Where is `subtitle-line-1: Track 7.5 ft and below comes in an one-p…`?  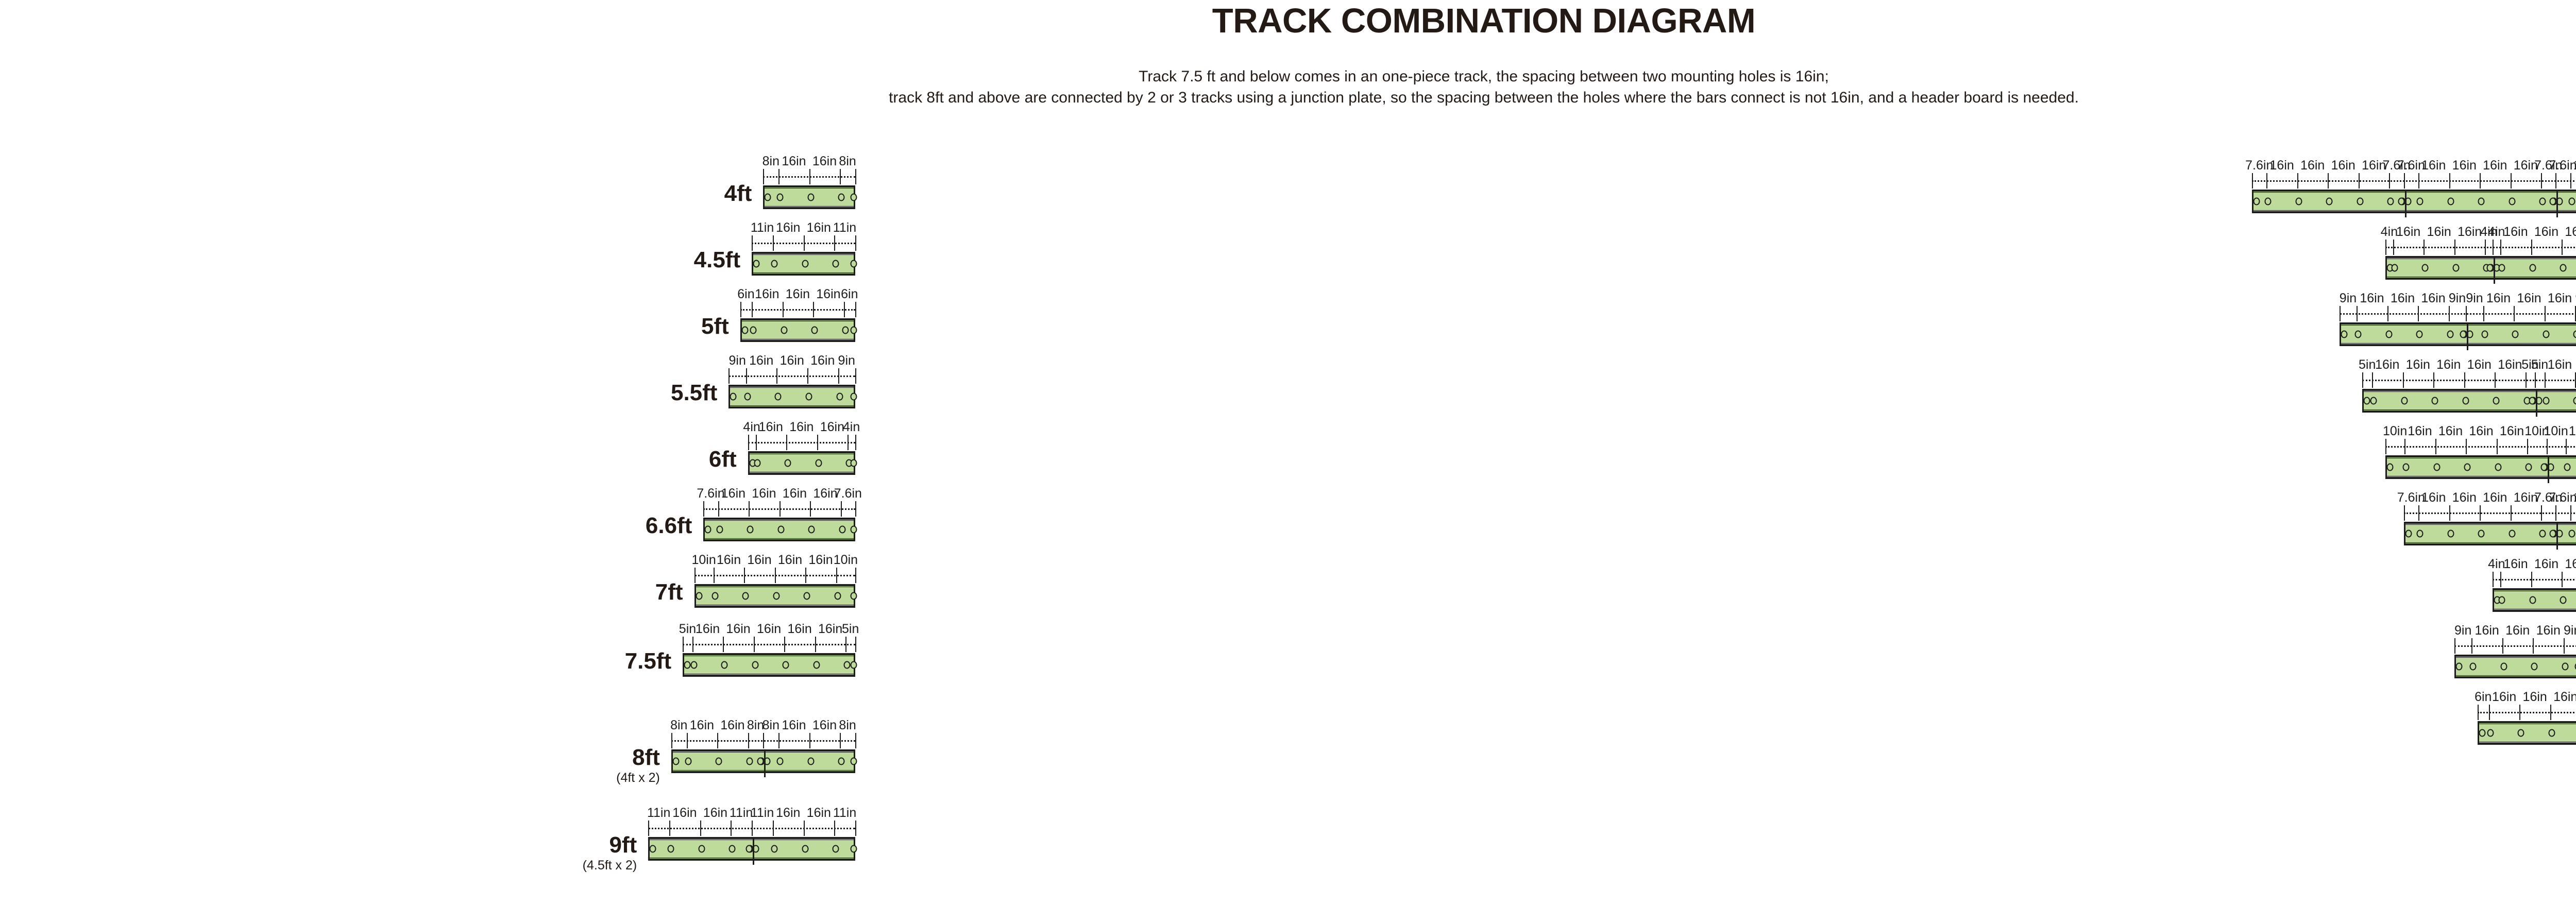
subtitle-line-1: Track 7.5 ft and below comes in an one-p… is located at coordinates (1484, 77).